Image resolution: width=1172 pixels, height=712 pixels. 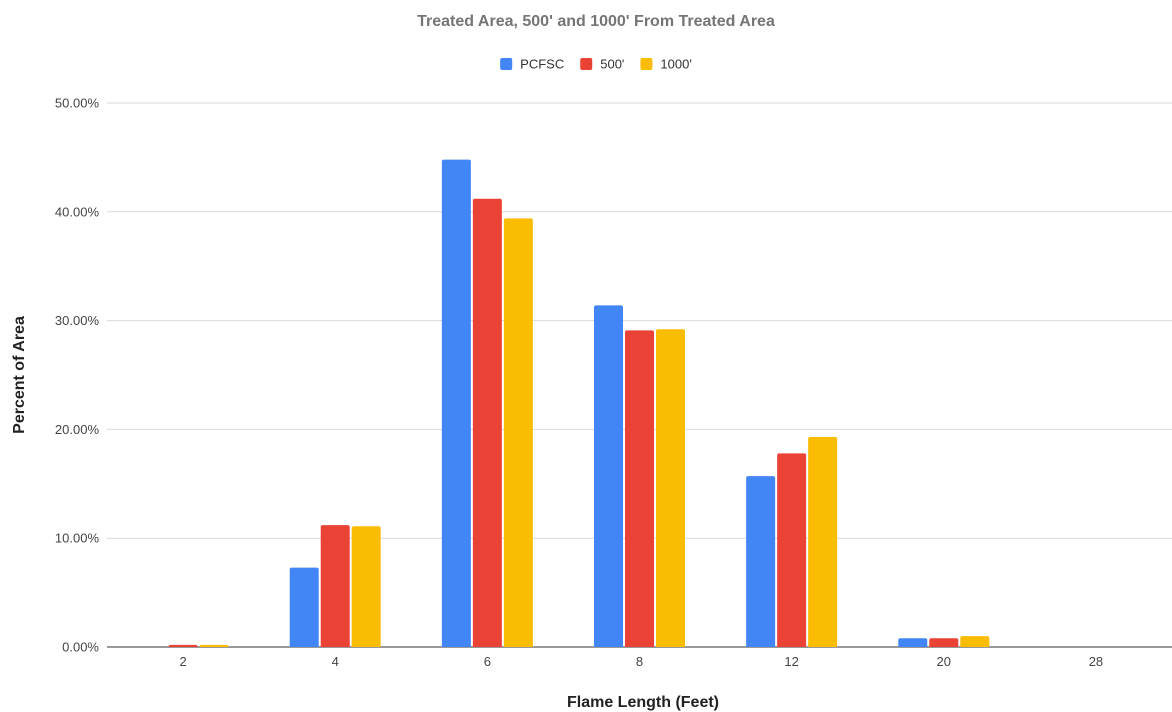 What do you see at coordinates (77, 429) in the screenshot?
I see `y-tick-label: 20.00%` at bounding box center [77, 429].